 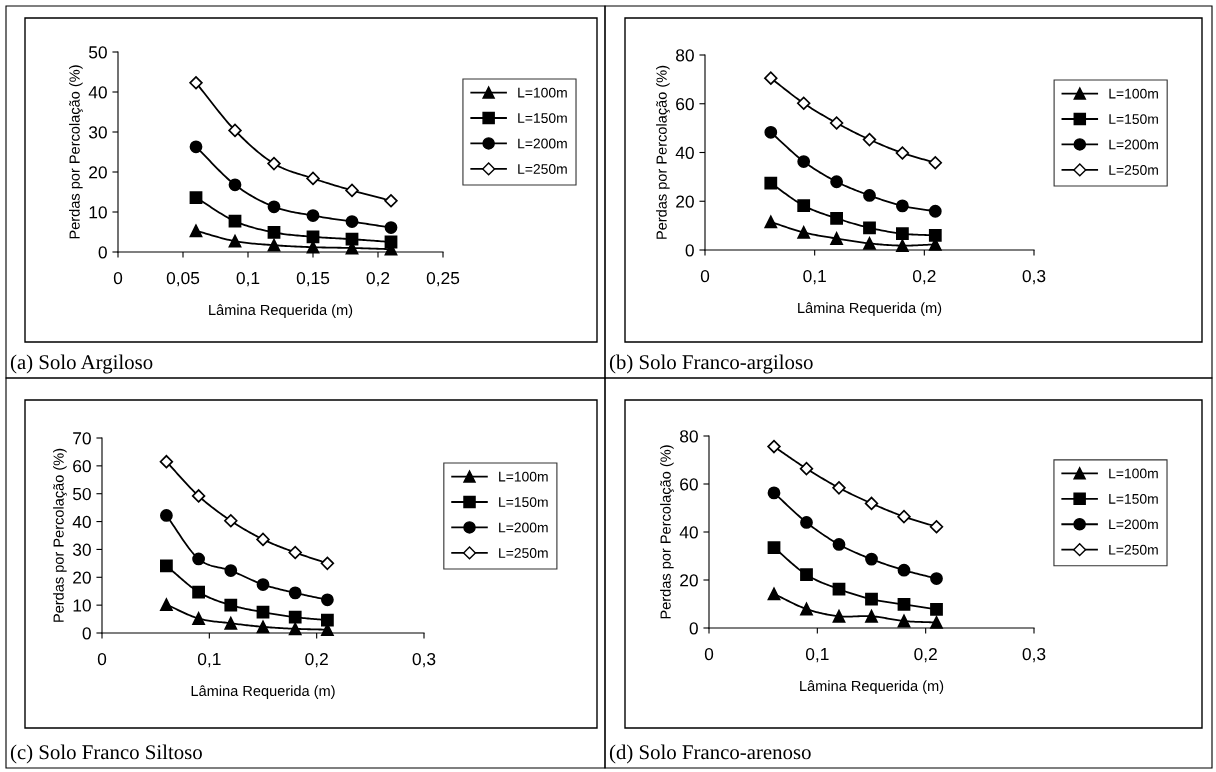 I want to click on y-tick-label: 80, so click(x=689, y=436).